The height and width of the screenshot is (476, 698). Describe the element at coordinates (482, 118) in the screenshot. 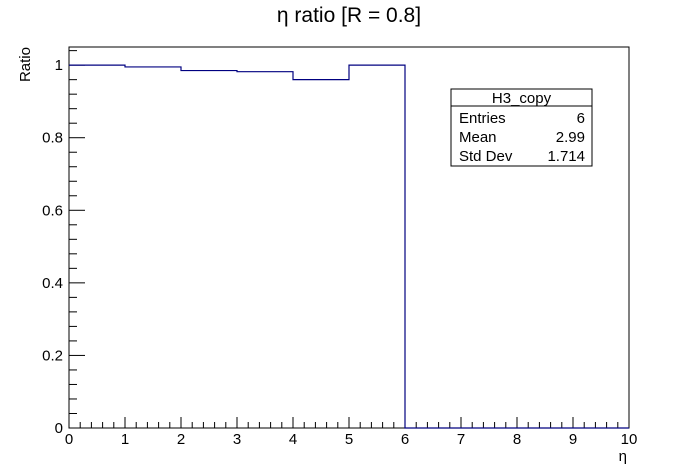

I see `stats-entries-label: Entries` at that location.